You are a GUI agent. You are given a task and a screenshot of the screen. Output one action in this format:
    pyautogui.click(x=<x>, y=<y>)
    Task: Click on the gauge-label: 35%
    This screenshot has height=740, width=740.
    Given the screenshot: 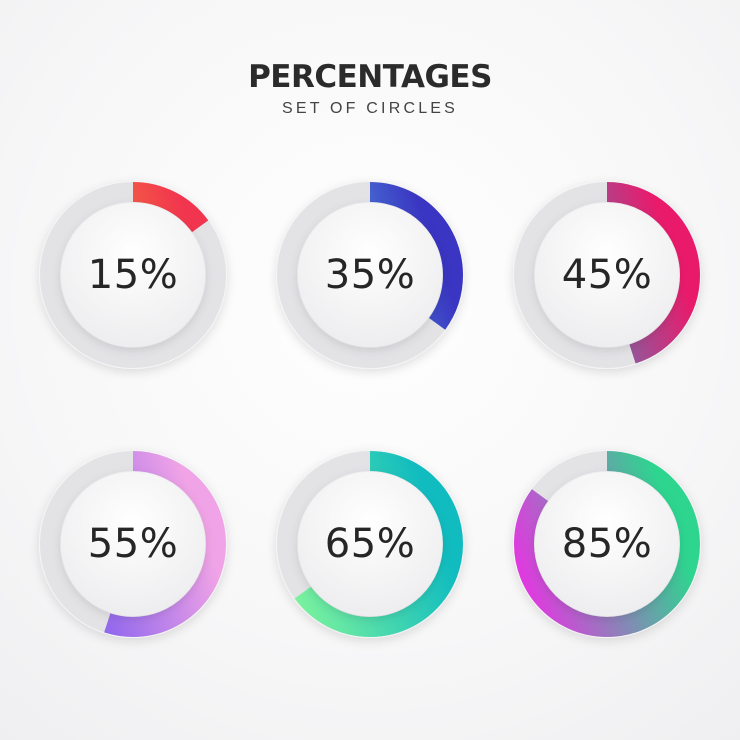 What is the action you would take?
    pyautogui.click(x=370, y=275)
    